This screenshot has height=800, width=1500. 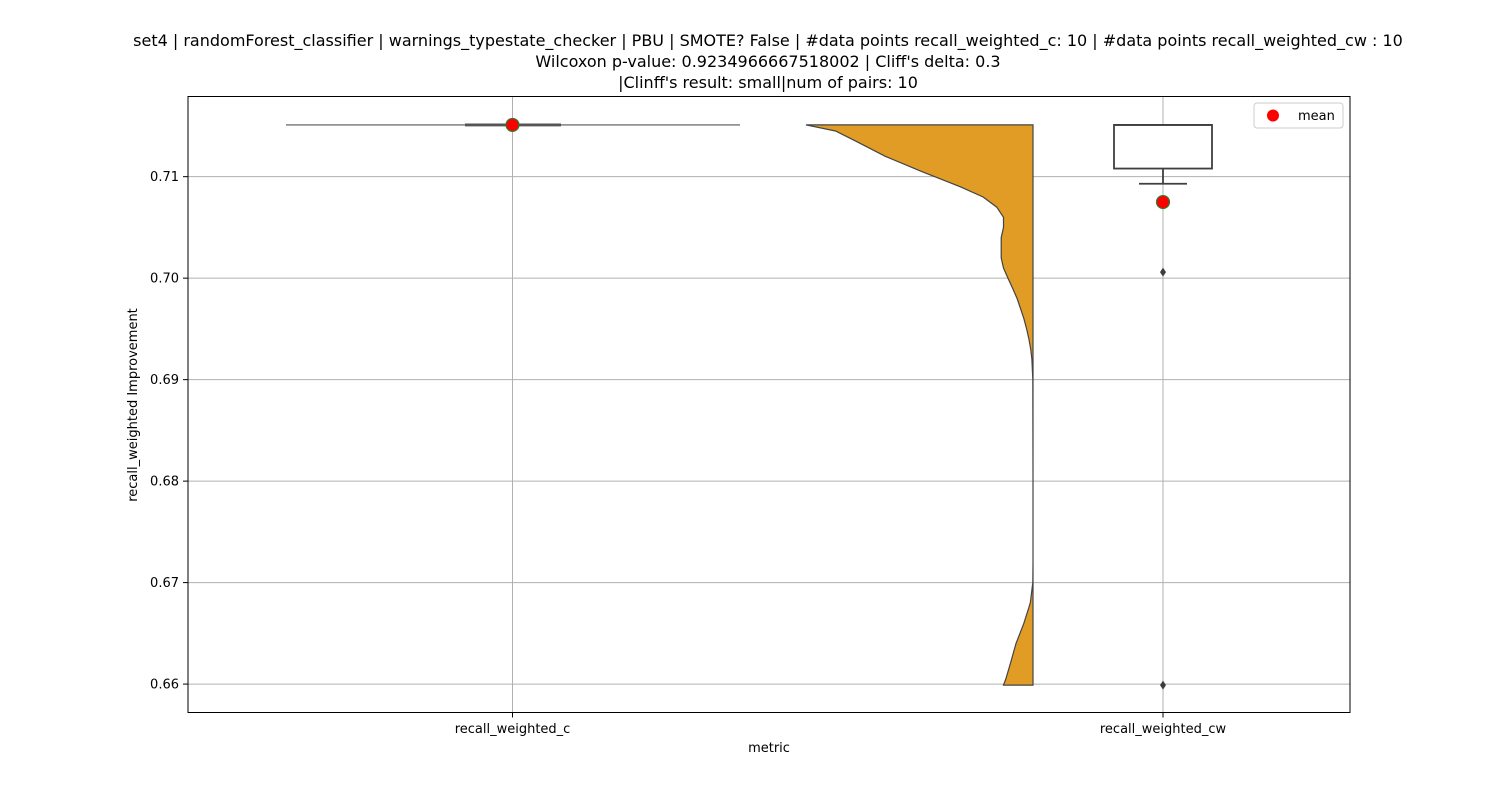 I want to click on legend: mean, so click(x=1298, y=115).